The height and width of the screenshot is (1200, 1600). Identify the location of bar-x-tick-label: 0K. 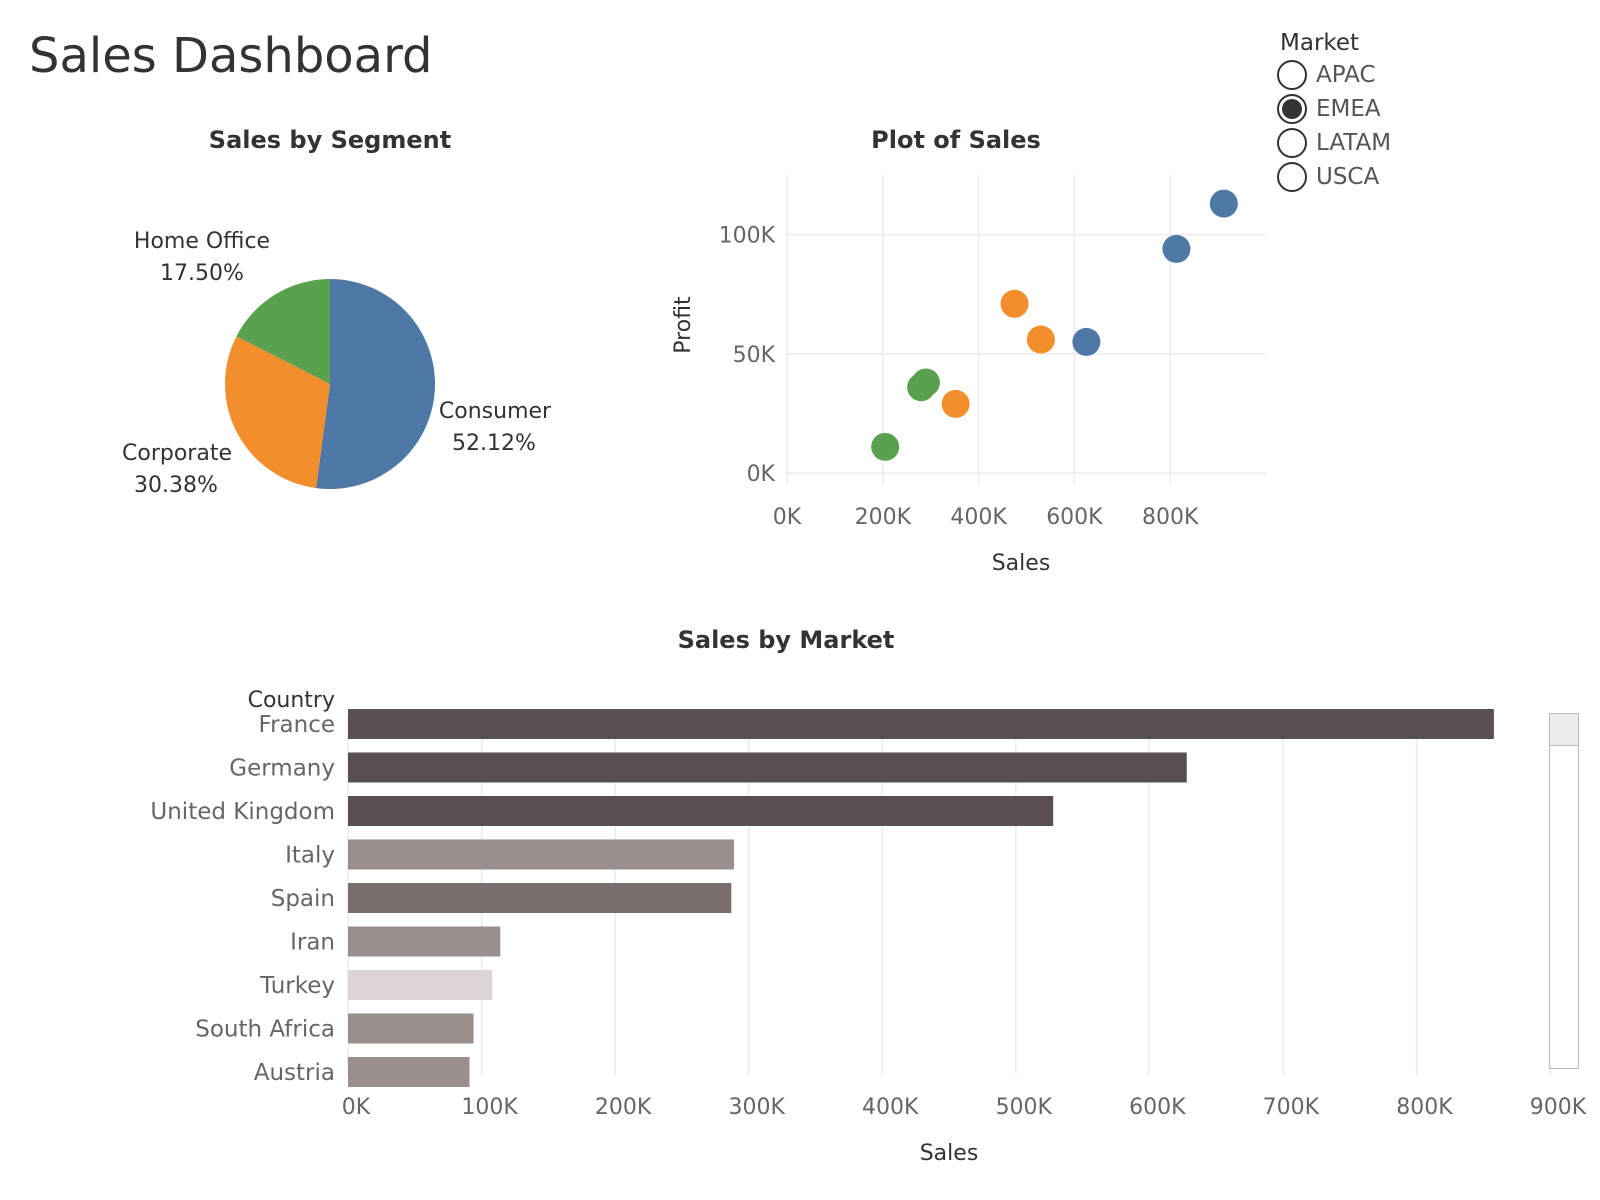
(356, 1107).